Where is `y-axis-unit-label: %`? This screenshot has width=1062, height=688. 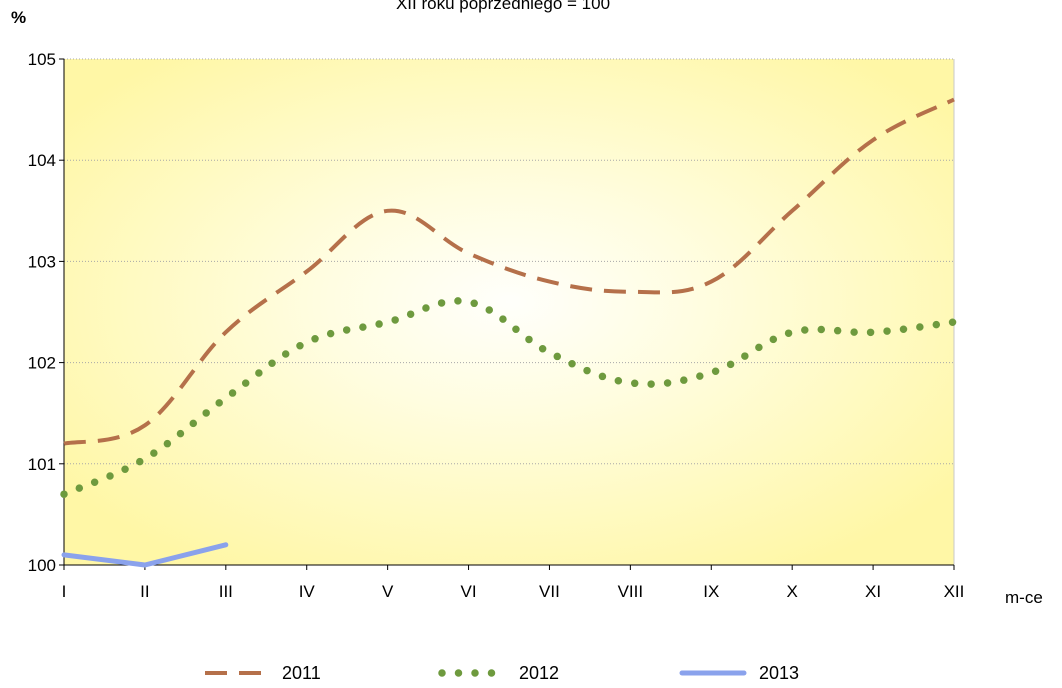 y-axis-unit-label: % is located at coordinates (18, 17).